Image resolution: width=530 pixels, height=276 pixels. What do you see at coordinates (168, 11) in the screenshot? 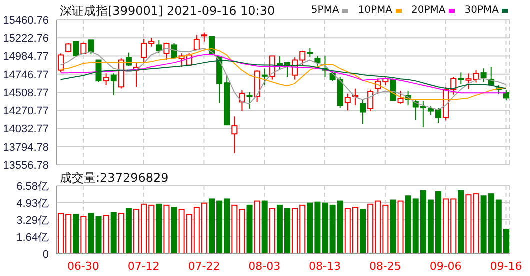
I see `chart-title: 深证成指[399001] 2021-09-16 10:30` at bounding box center [168, 11].